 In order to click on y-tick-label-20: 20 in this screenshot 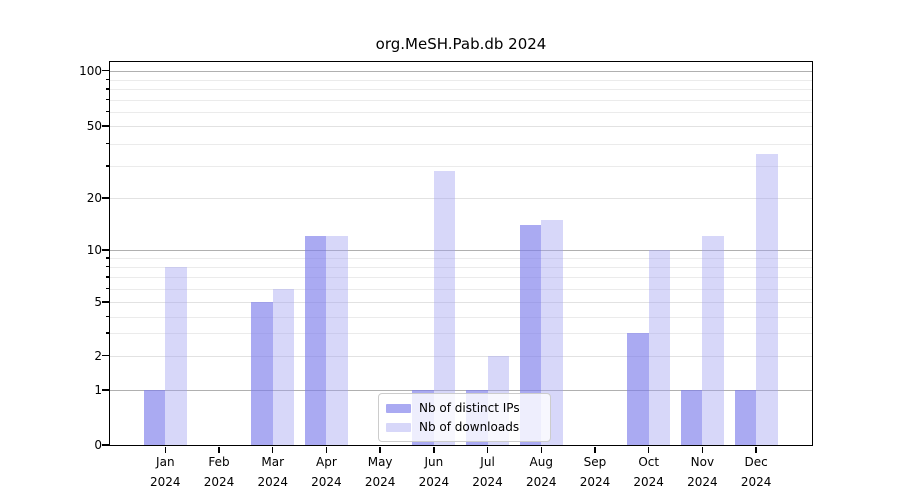, I will do `click(94, 198)`.